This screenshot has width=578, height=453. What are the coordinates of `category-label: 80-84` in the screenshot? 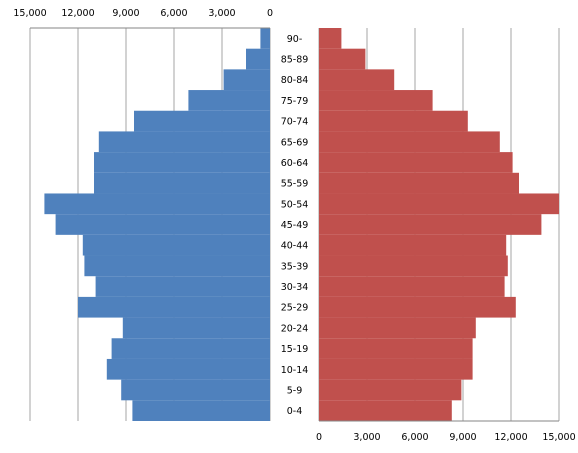 It's located at (295, 80).